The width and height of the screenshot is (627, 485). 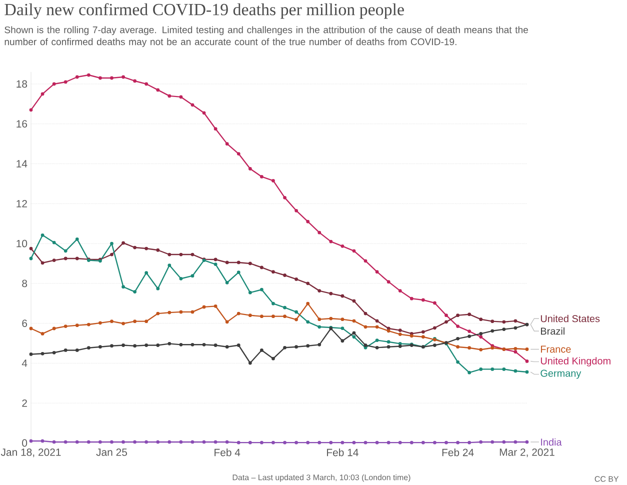 I want to click on y-tick-label: 4, so click(x=25, y=363).